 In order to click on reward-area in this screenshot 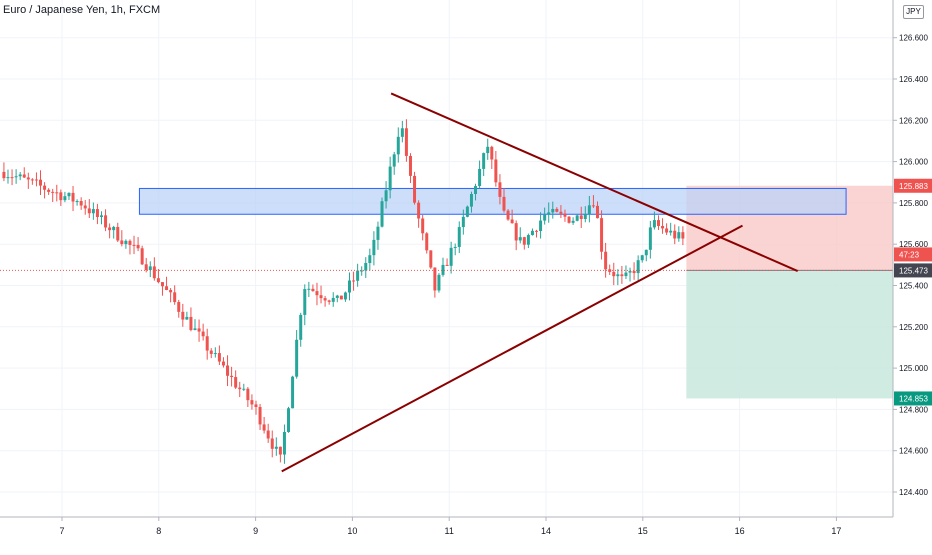, I will do `click(809, 334)`.